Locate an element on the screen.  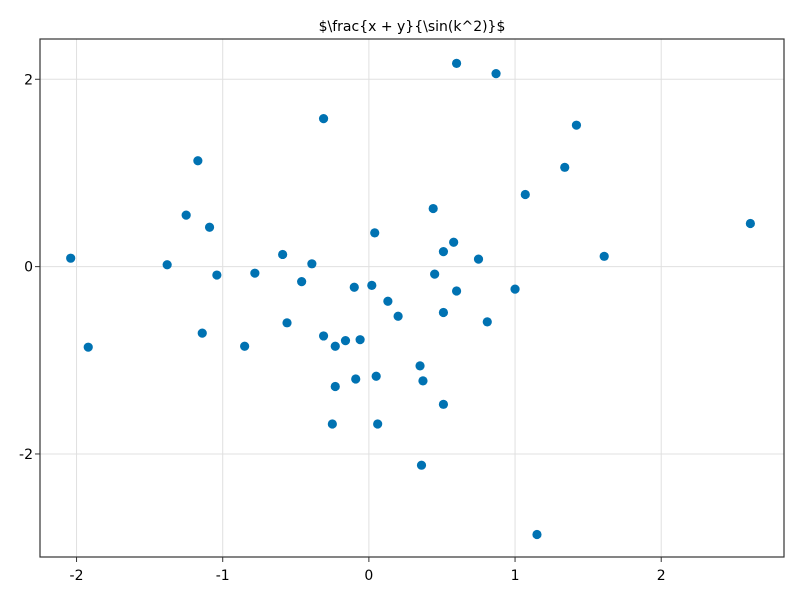
chart-title: $\frac{x + y}{\sin(k^2)}$ is located at coordinates (412, 27).